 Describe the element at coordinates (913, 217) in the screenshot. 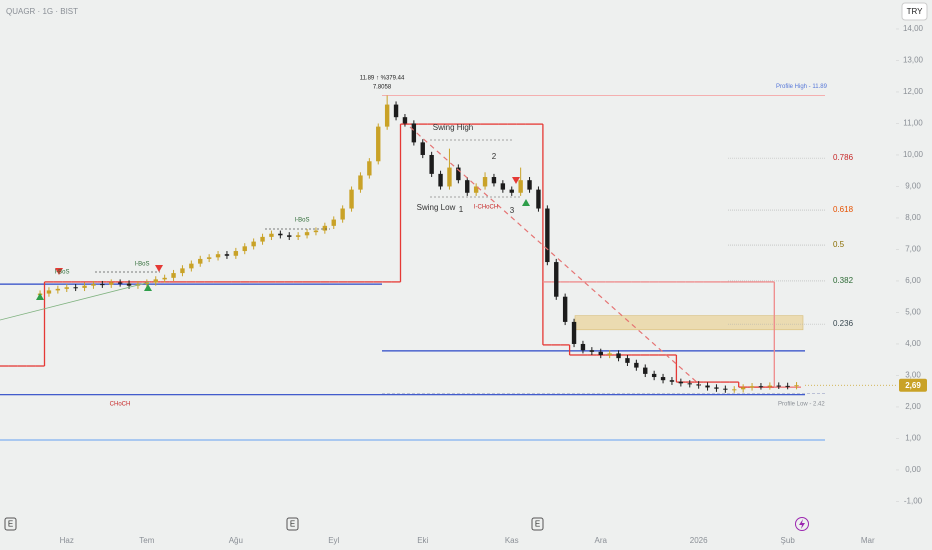

I see `y-tick-label: 8,00` at that location.